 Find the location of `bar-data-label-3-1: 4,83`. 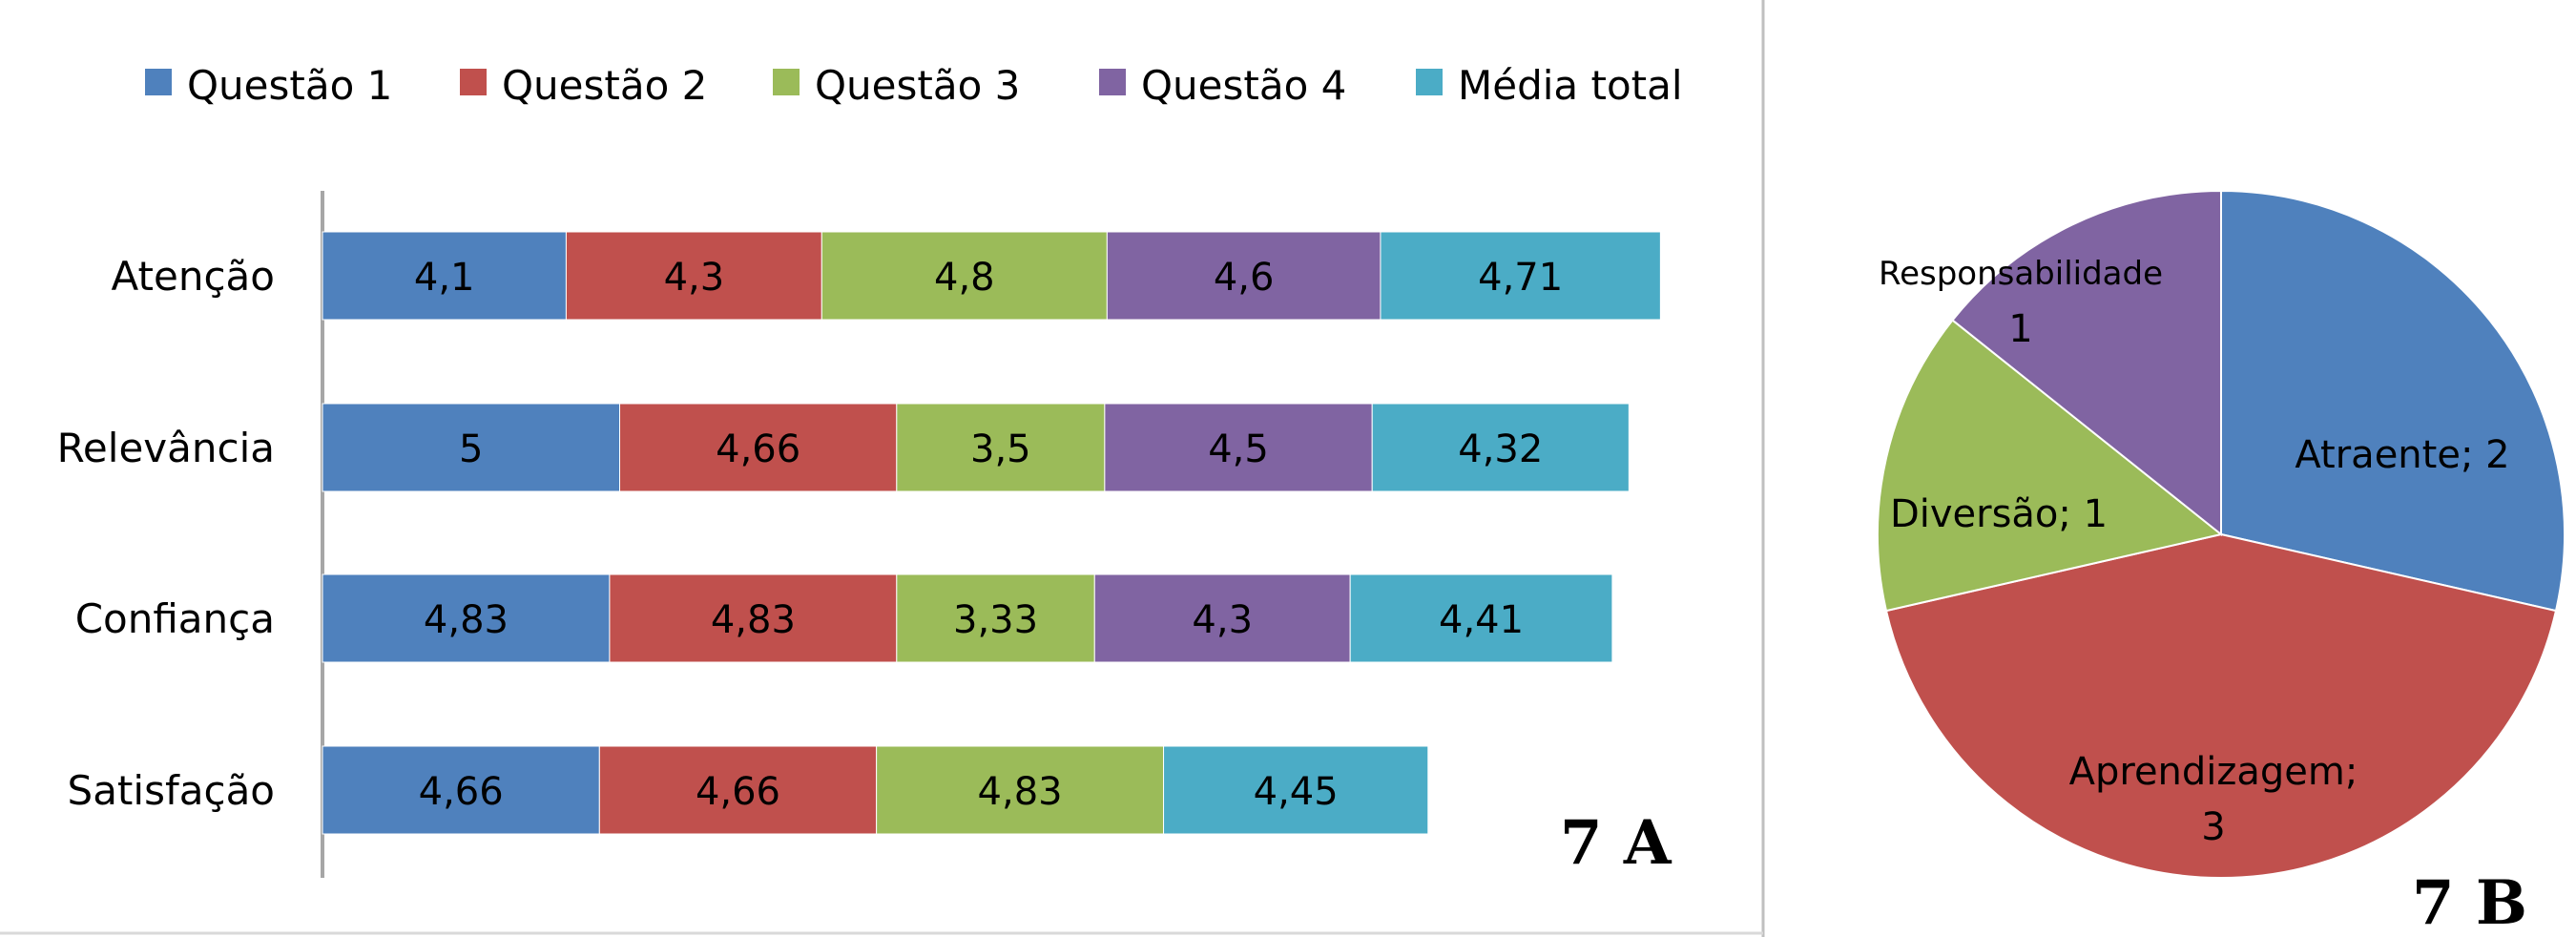

bar-data-label-3-1: 4,83 is located at coordinates (466, 620).